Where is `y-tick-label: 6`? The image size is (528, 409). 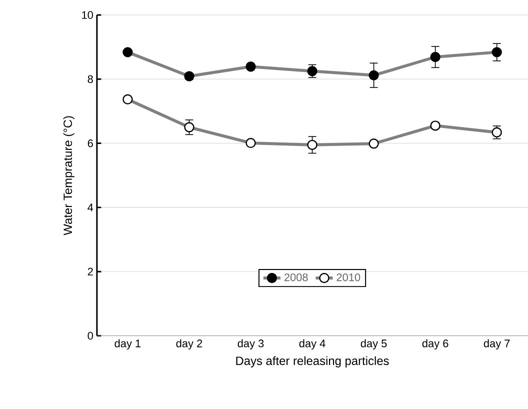 y-tick-label: 6 is located at coordinates (90, 144).